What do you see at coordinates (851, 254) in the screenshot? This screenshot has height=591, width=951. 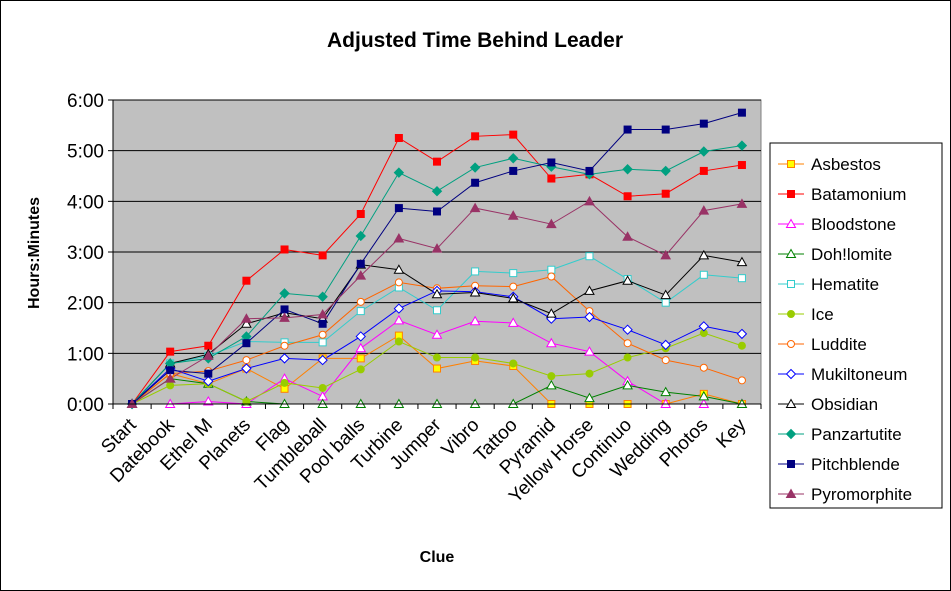 I see `legend-label: Doh!lomite` at bounding box center [851, 254].